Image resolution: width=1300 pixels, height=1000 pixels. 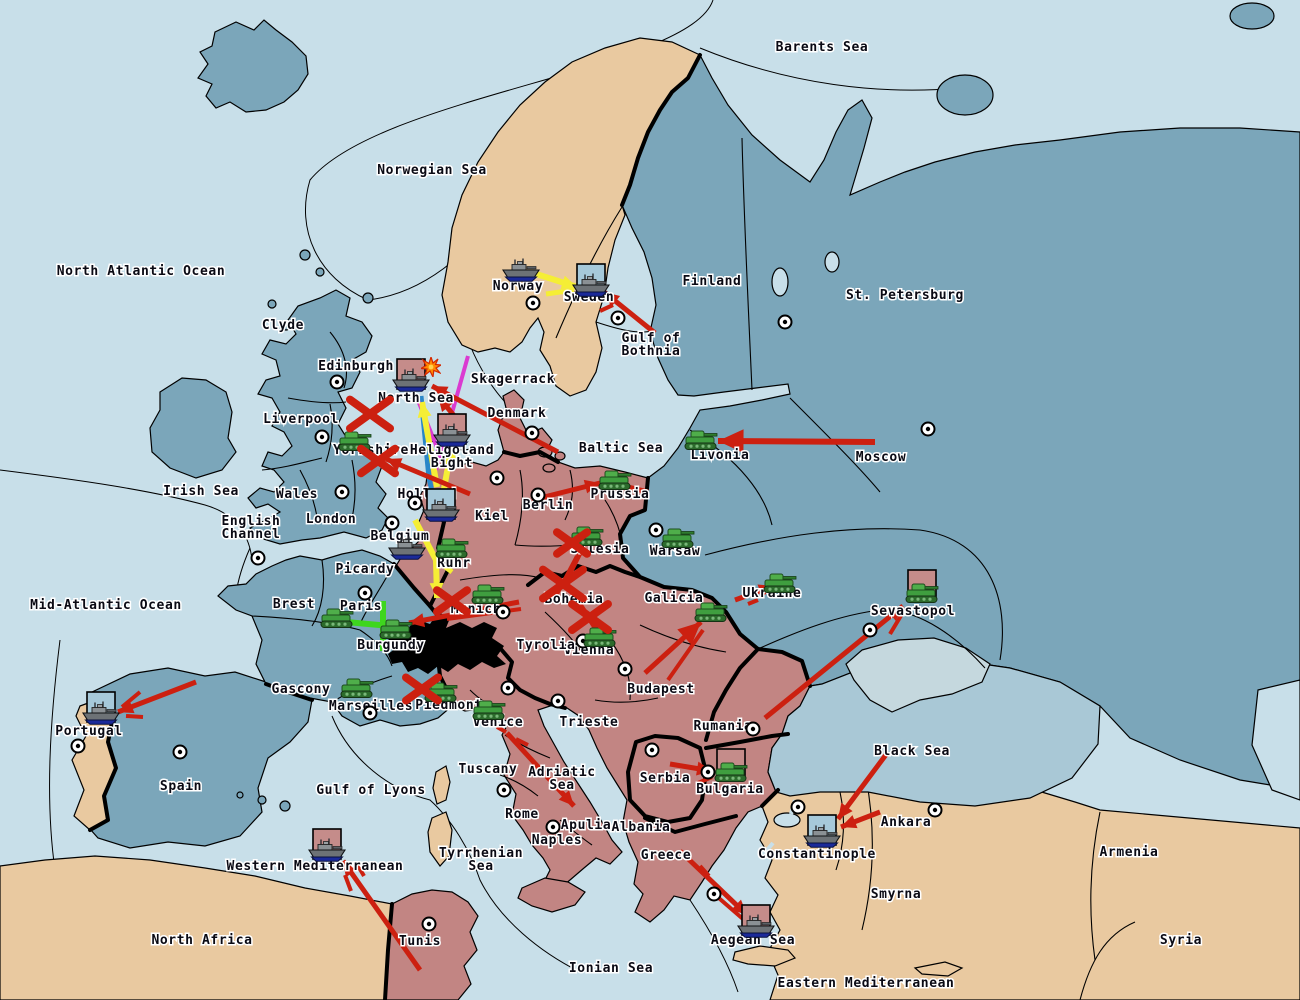 What do you see at coordinates (432, 170) in the screenshot?
I see `map-label: Norwegian Sea` at bounding box center [432, 170].